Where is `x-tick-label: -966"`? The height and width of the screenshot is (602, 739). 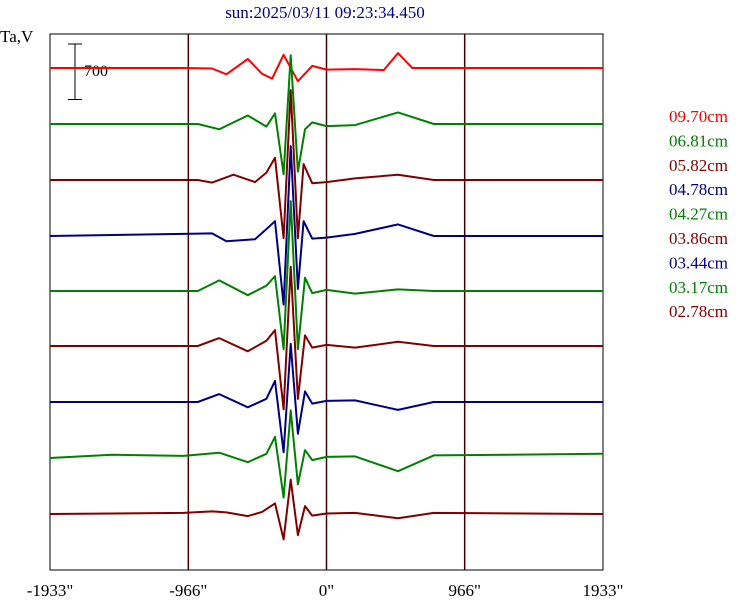 x-tick-label: -966" is located at coordinates (188, 590).